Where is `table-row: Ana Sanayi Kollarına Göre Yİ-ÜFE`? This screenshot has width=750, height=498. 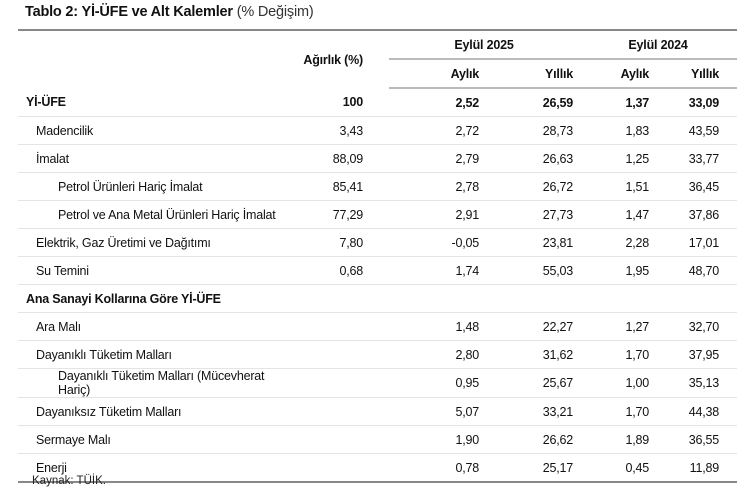 table-row: Ana Sanayi Kollarına Göre Yİ-ÜFE is located at coordinates (377, 298).